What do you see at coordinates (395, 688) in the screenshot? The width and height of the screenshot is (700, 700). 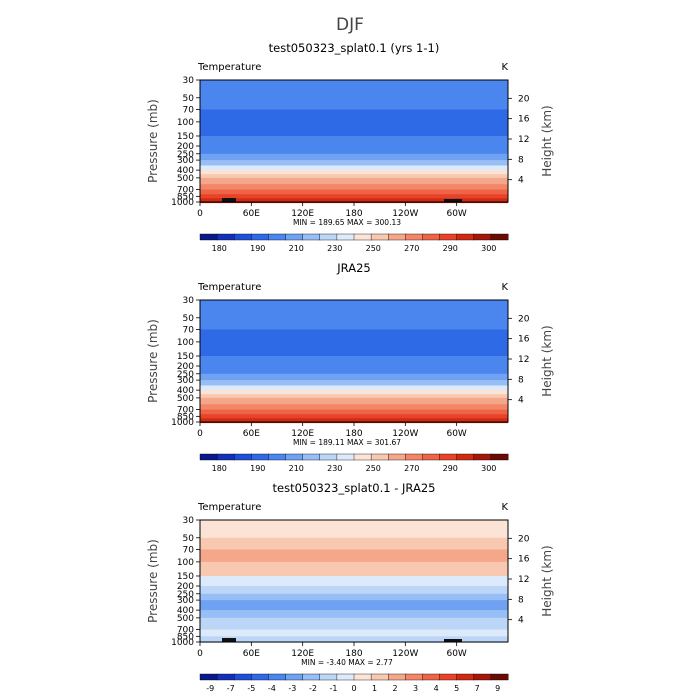 I see `colorbar-label: 2` at bounding box center [395, 688].